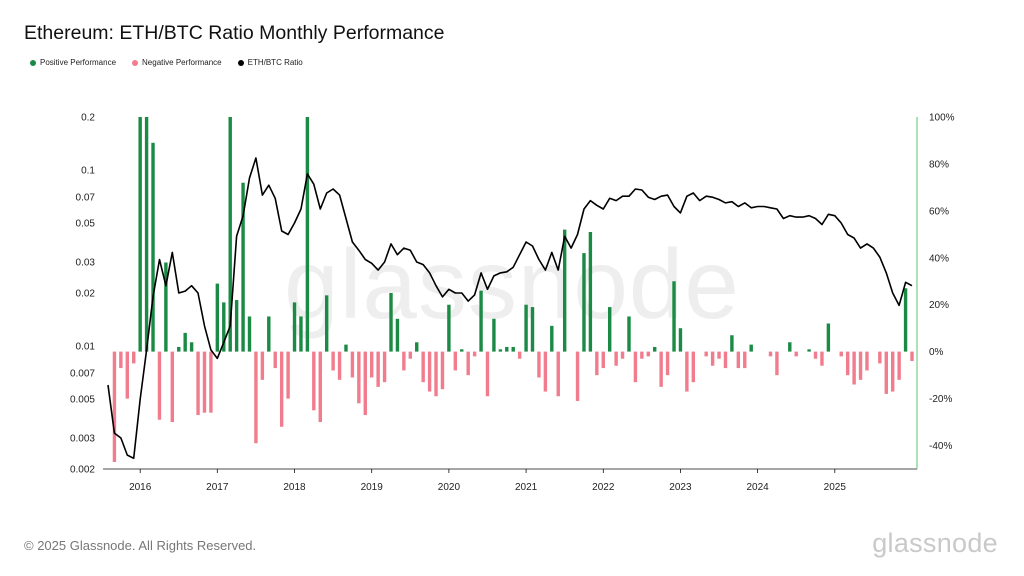  I want to click on left-tick-label: 0.02, so click(86, 294).